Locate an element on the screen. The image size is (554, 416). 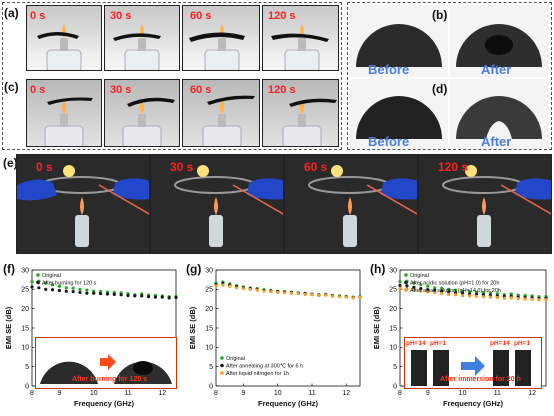
x-axis-title: Frequency (GHz) is located at coordinates (288, 403).